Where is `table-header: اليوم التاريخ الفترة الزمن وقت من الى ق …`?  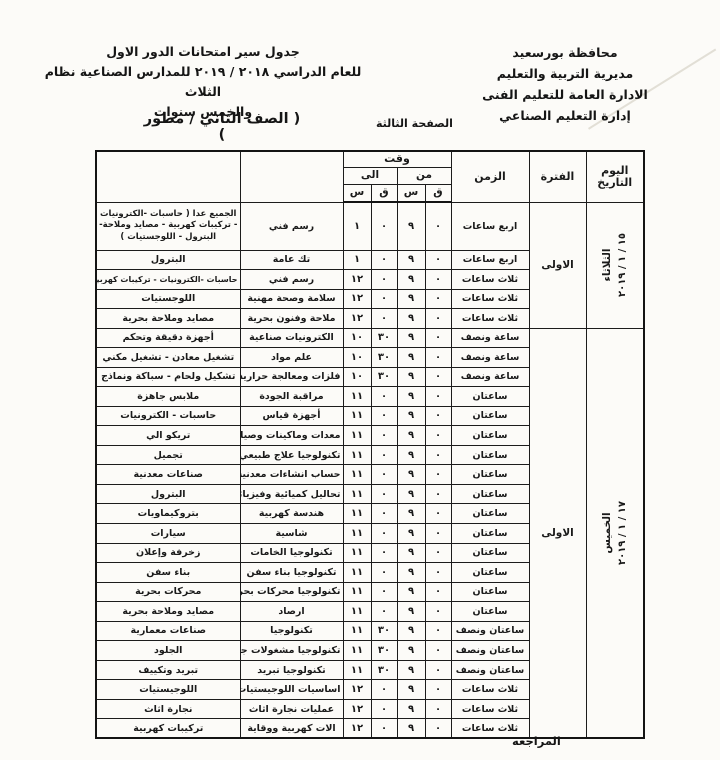
table-header: اليوم التاريخ الفترة الزمن وقت من الى ق … is located at coordinates (370, 176).